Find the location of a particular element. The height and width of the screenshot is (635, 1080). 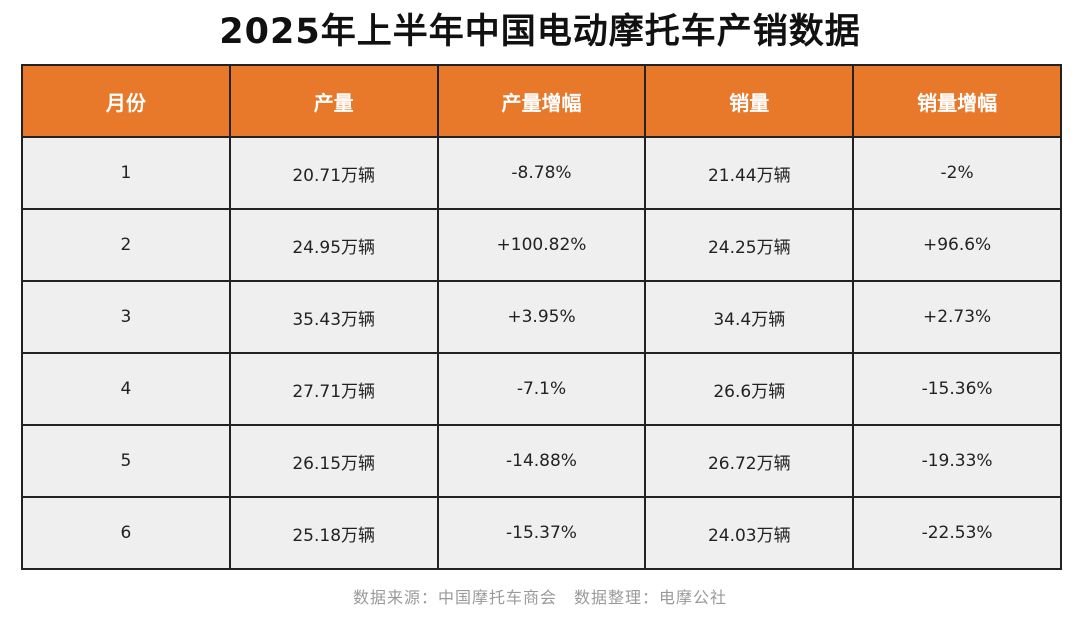

cell-production-growth: -14.88% is located at coordinates (541, 461).